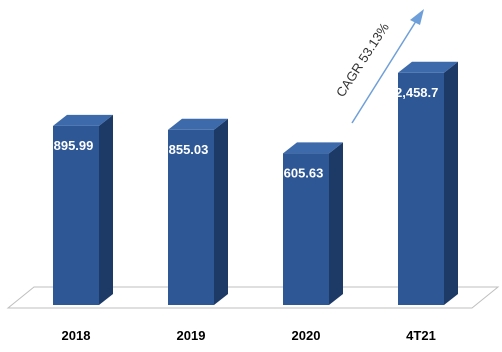  Describe the element at coordinates (76, 335) in the screenshot. I see `category-label-2018: 2018` at that location.